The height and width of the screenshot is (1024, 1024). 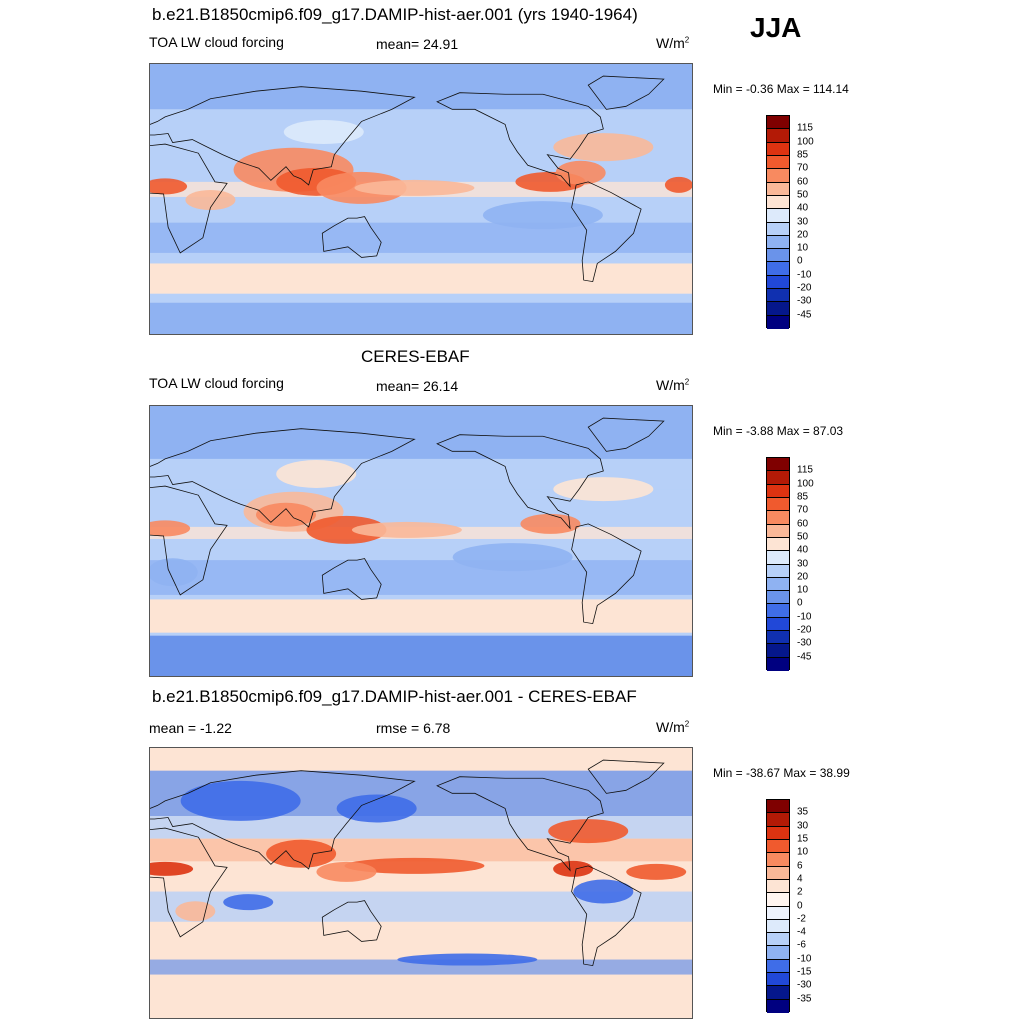 I want to click on colorbar-tick-label: 0, so click(x=800, y=905).